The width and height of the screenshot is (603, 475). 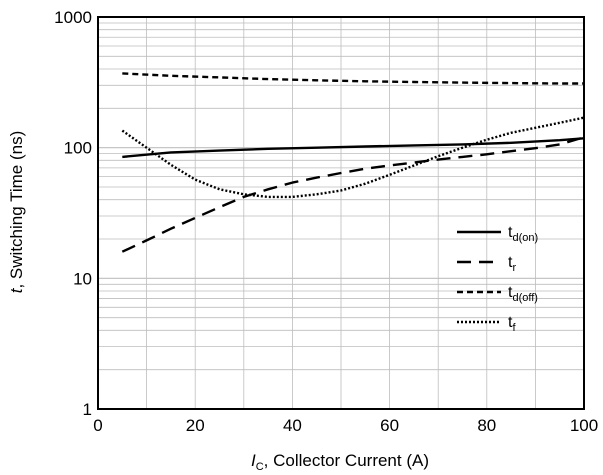 I want to click on legend-label: tr, so click(x=512, y=264).